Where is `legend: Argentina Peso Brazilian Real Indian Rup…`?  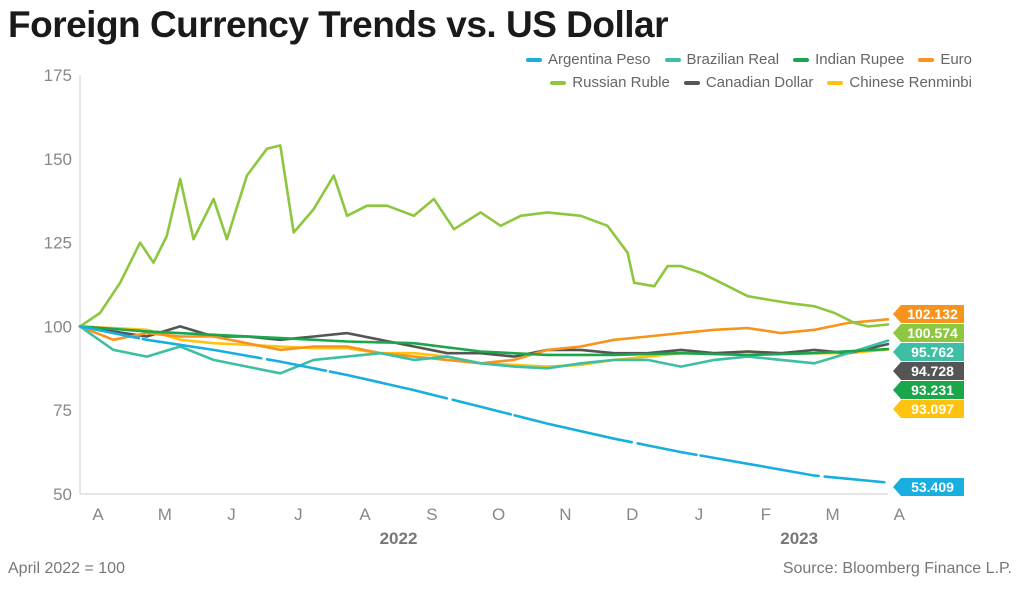 legend: Argentina Peso Brazilian Real Indian Rup… is located at coordinates (712, 71).